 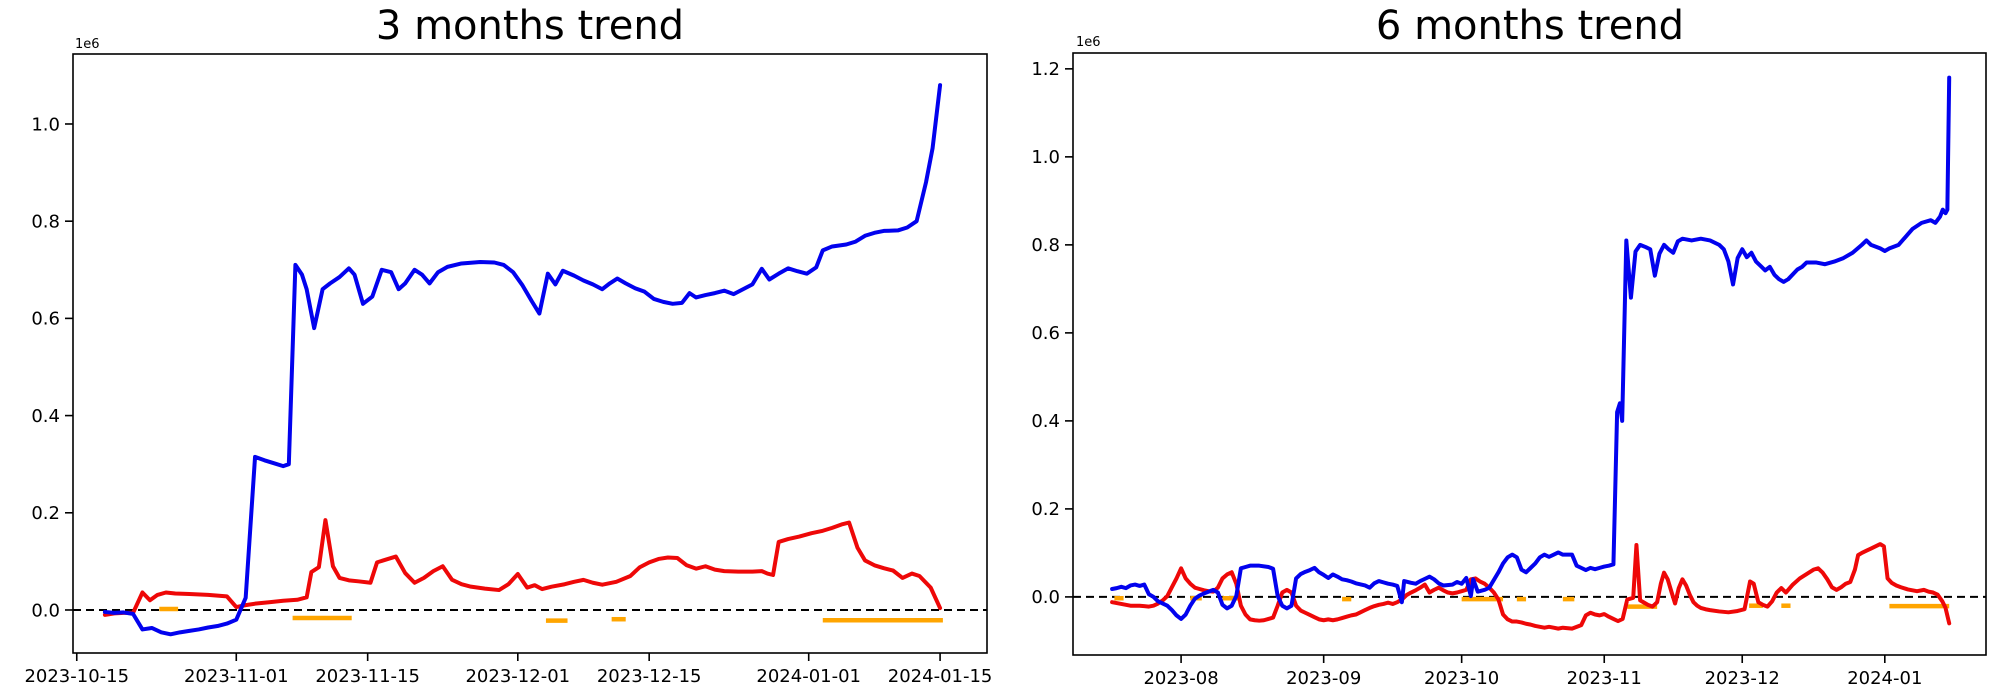 I want to click on y-tick-label: 1.2, so click(x=1045, y=69).